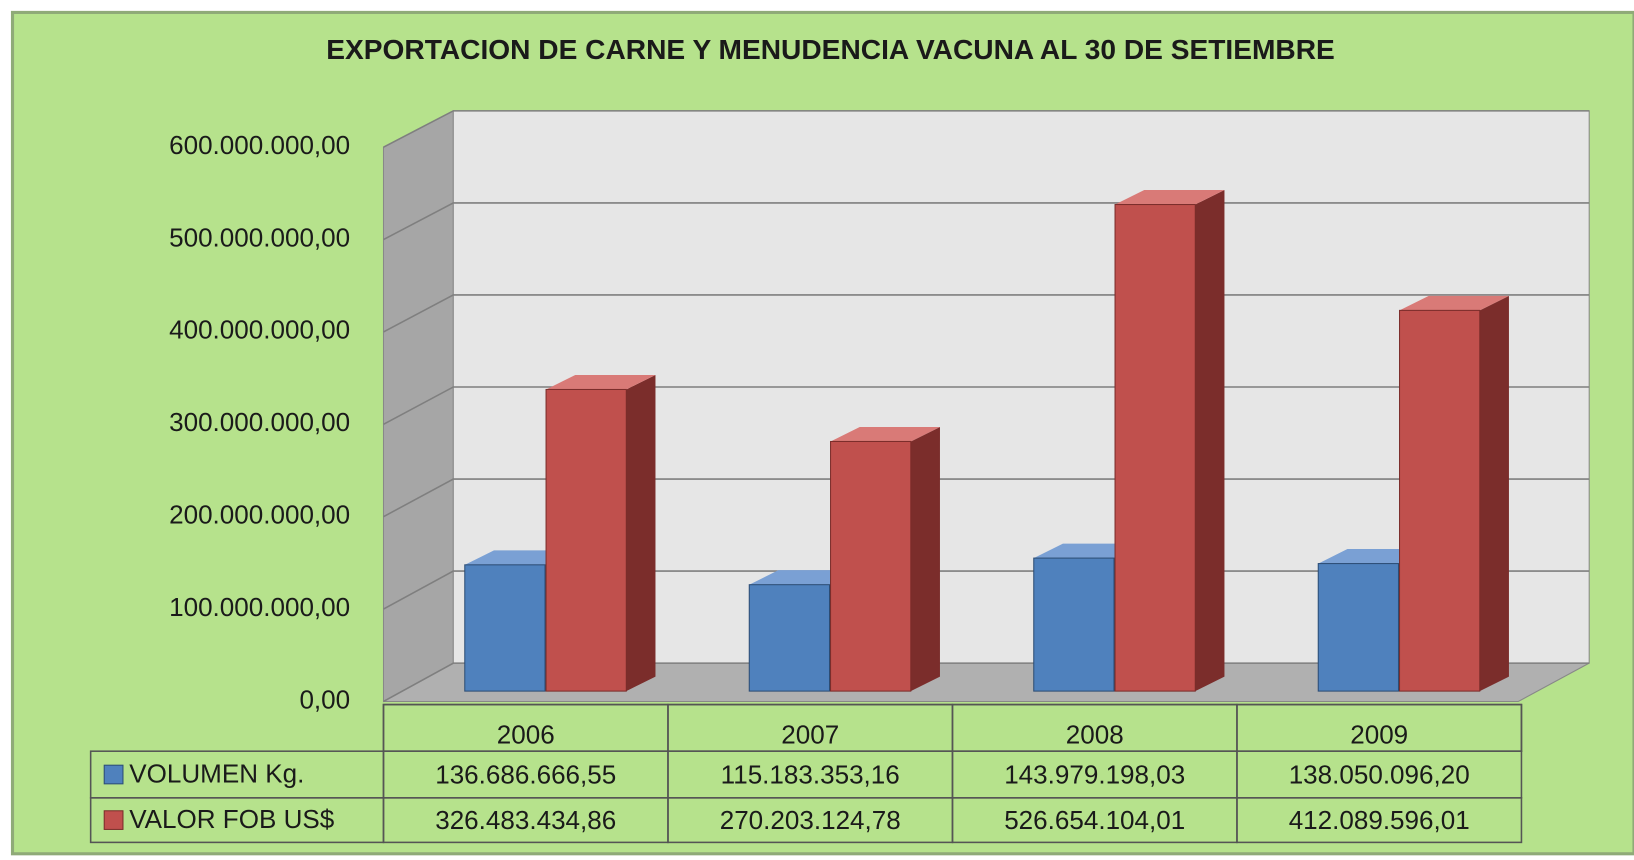  I want to click on x-tick-label: 2008, so click(1095, 735).